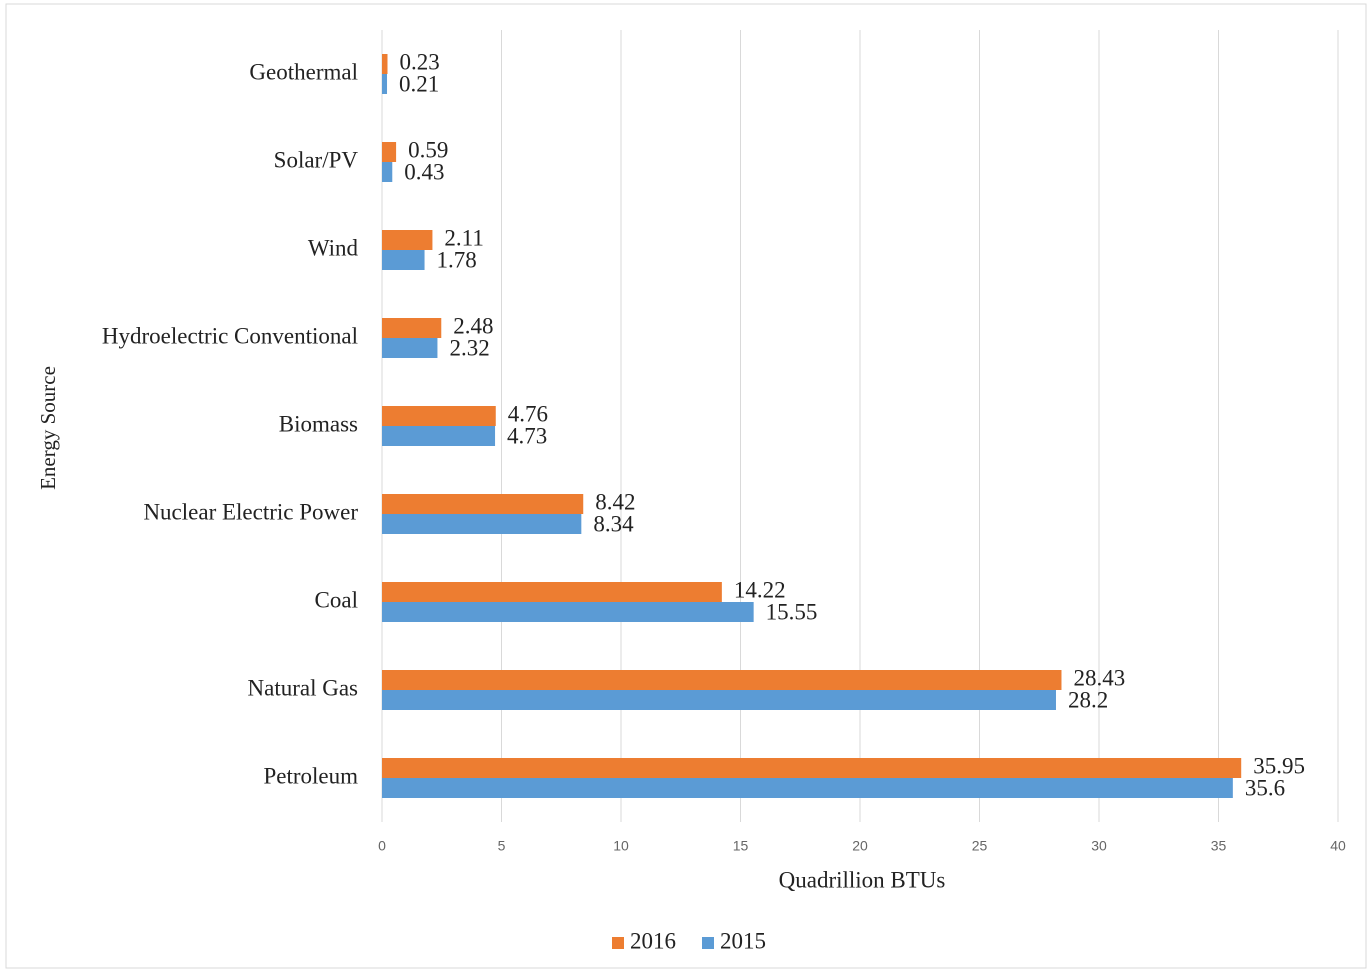 The width and height of the screenshot is (1372, 972). I want to click on legend-label: 2015, so click(743, 940).